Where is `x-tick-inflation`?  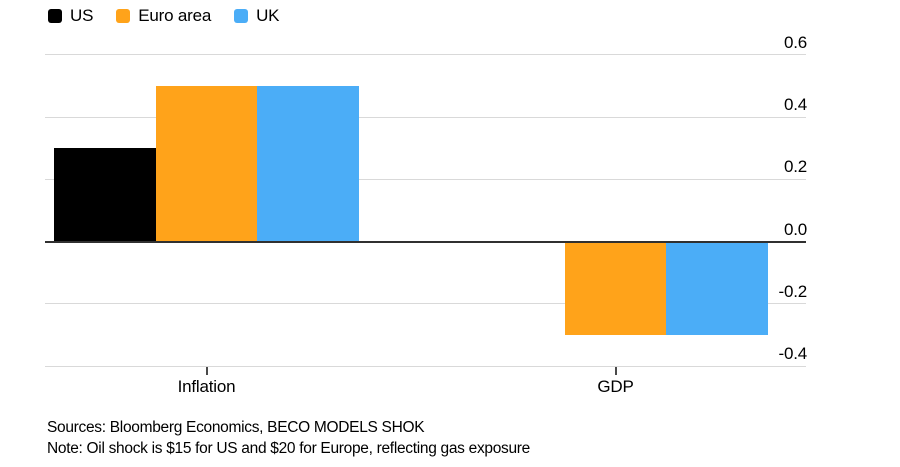 x-tick-inflation is located at coordinates (206, 370).